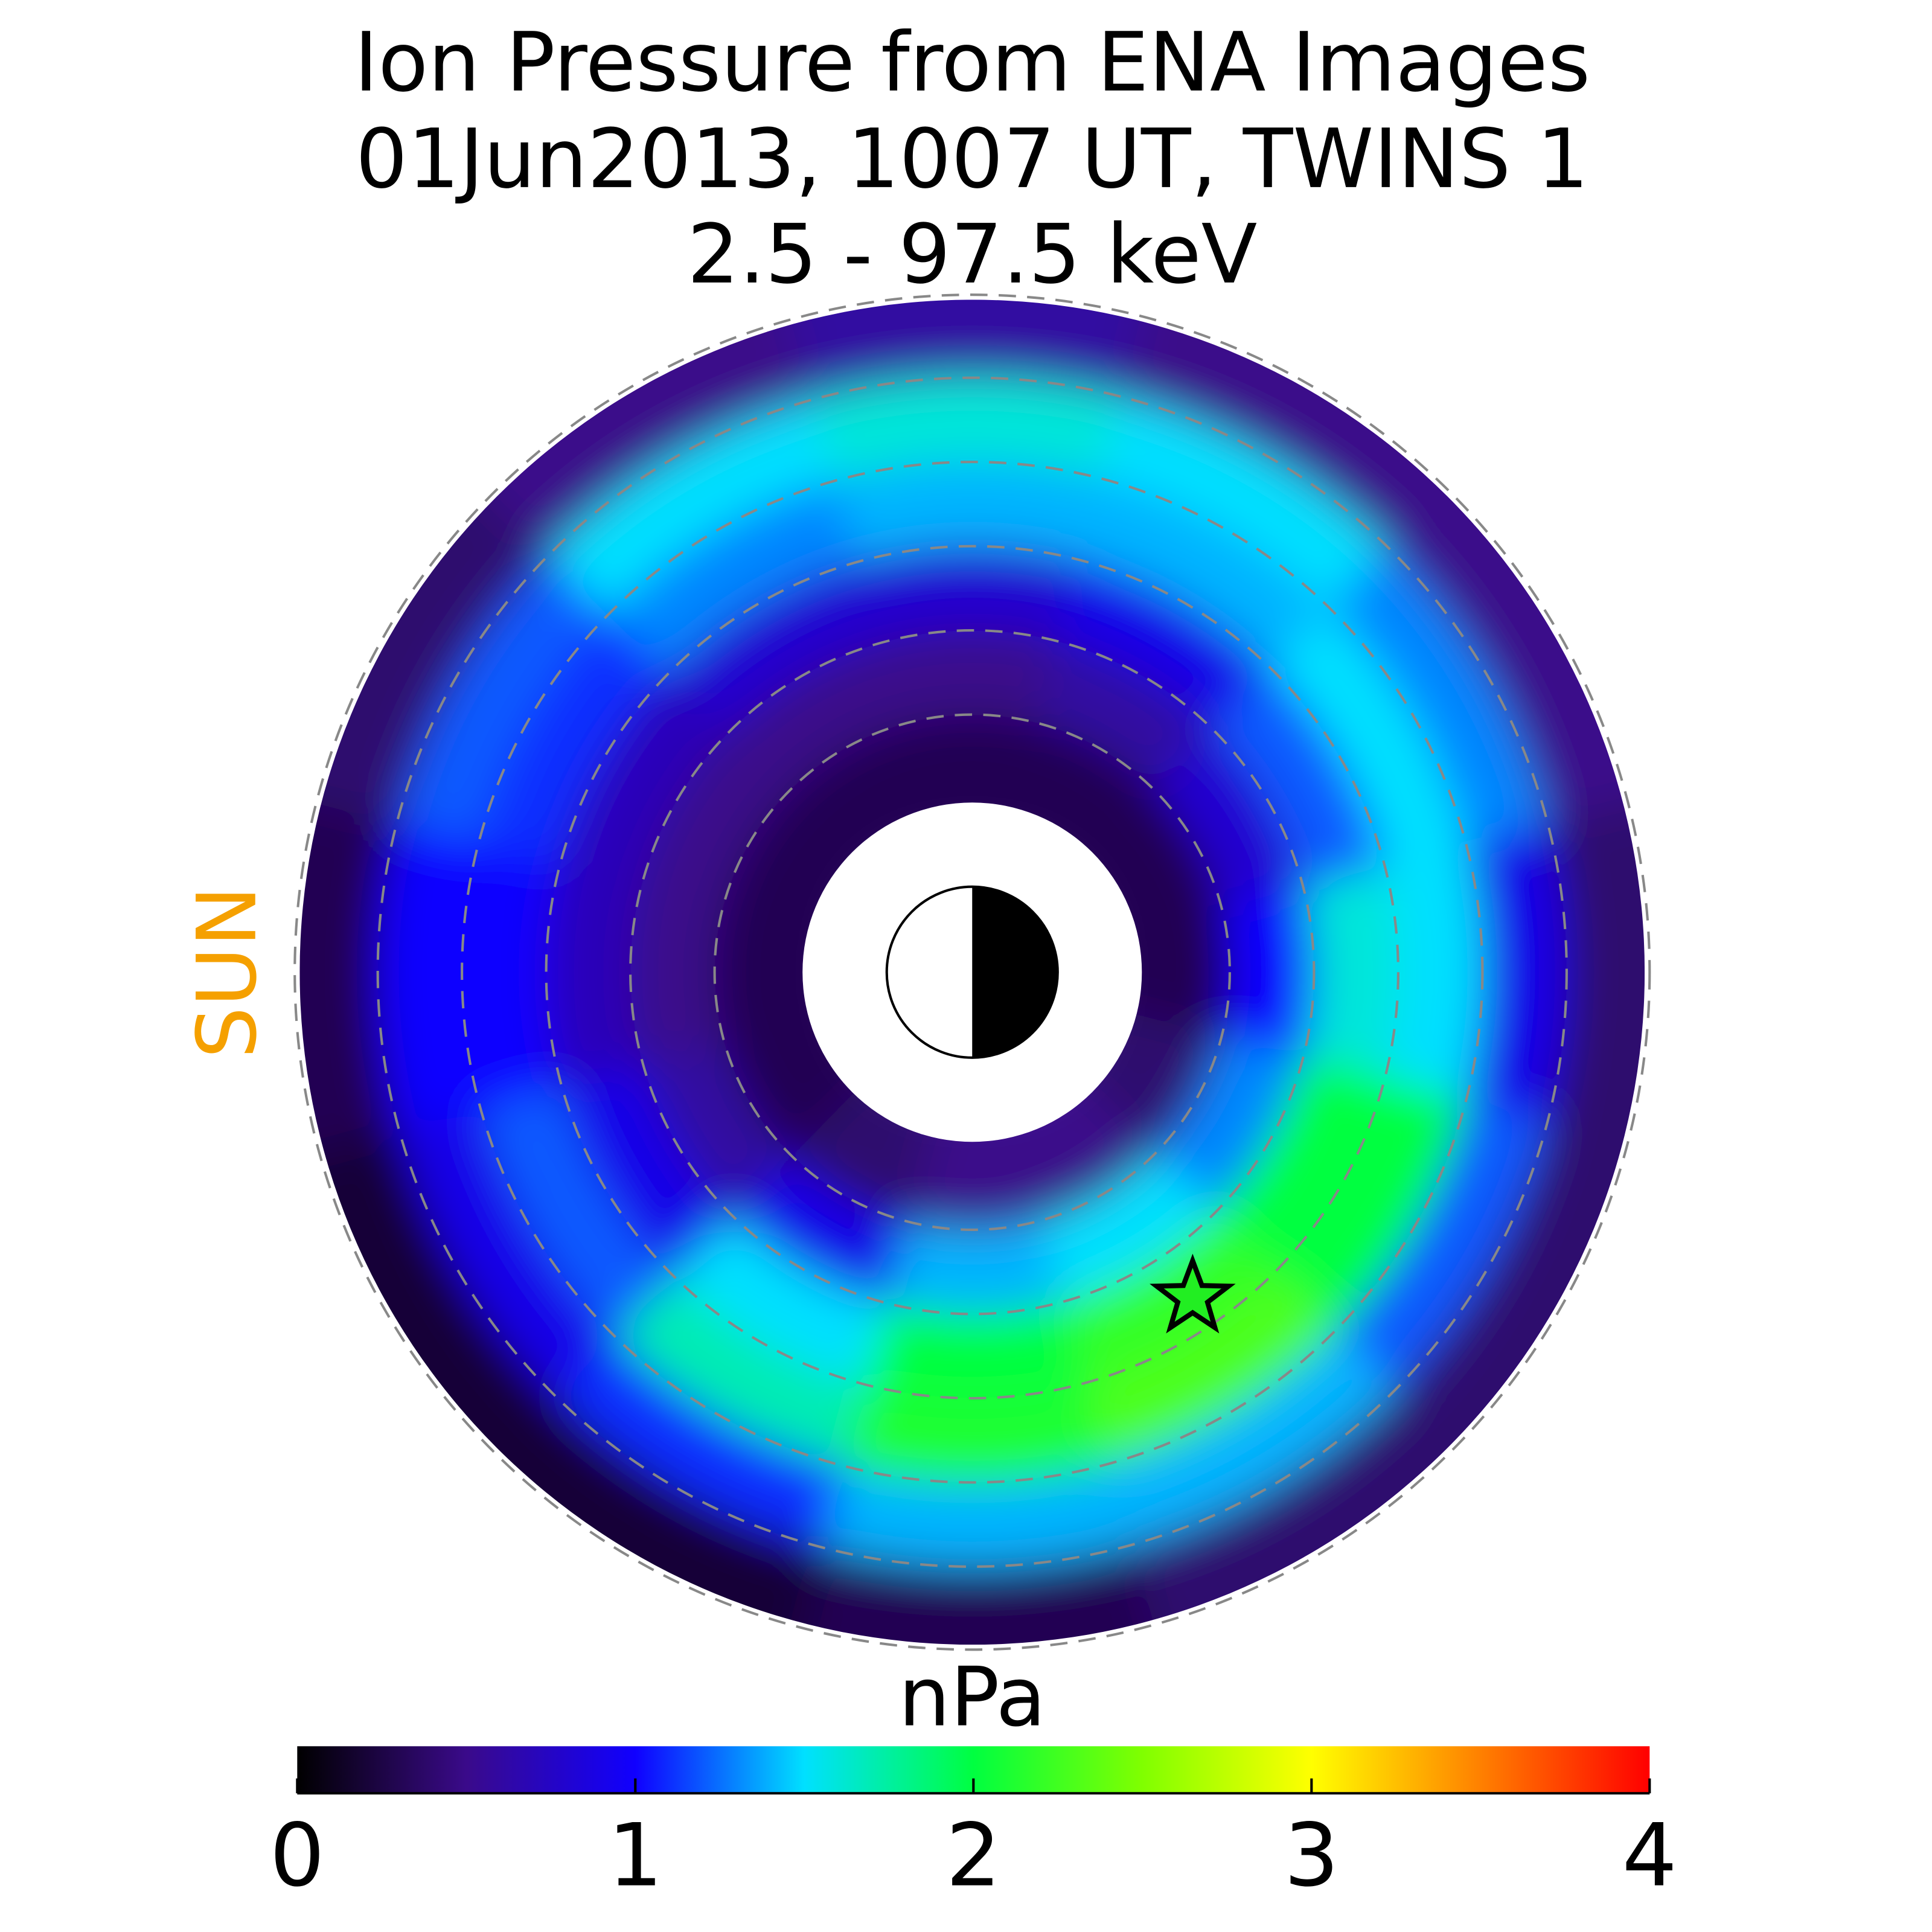 This screenshot has height=1932, width=1932. What do you see at coordinates (1015, 972) in the screenshot?
I see `earth-night` at bounding box center [1015, 972].